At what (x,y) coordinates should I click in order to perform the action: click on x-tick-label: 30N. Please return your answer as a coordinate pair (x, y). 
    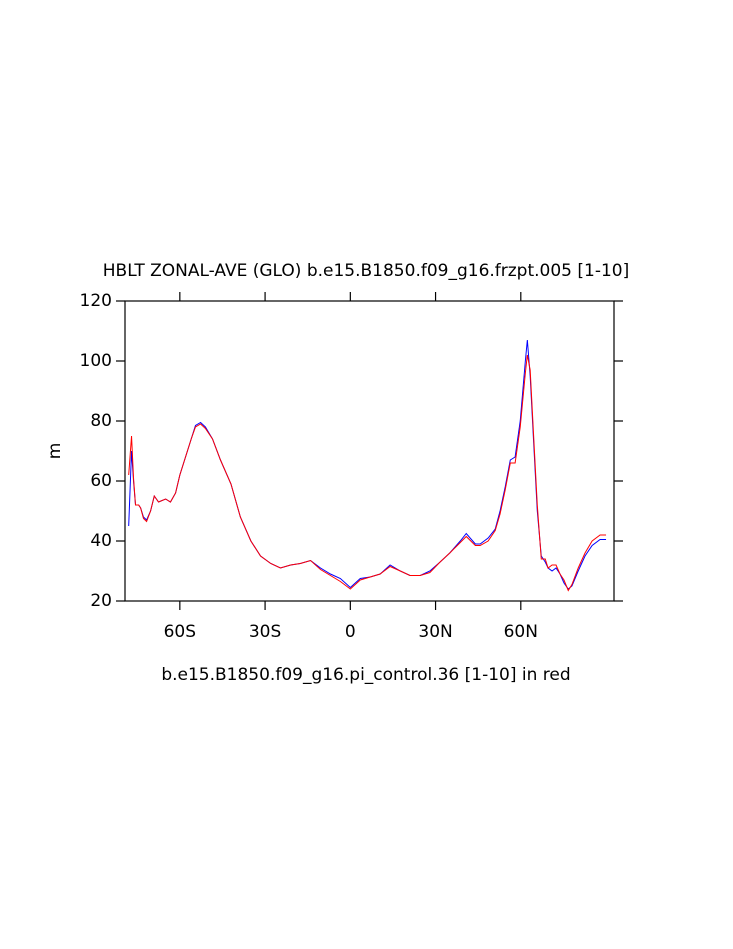
    Looking at the image, I should click on (435, 632).